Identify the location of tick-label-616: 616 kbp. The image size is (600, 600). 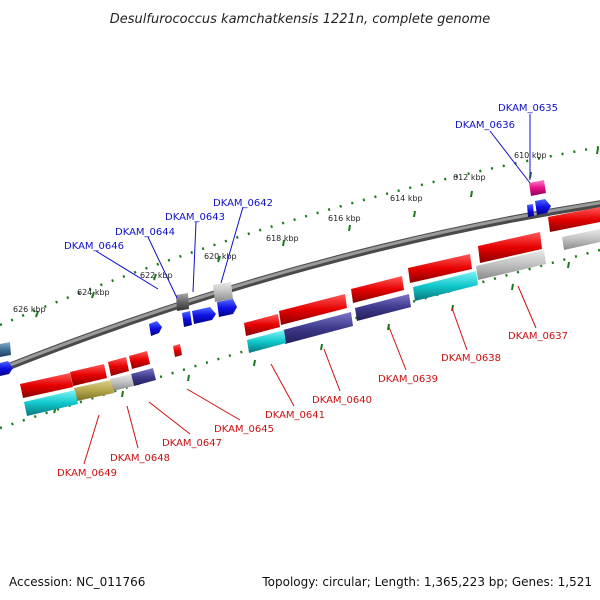
(344, 218).